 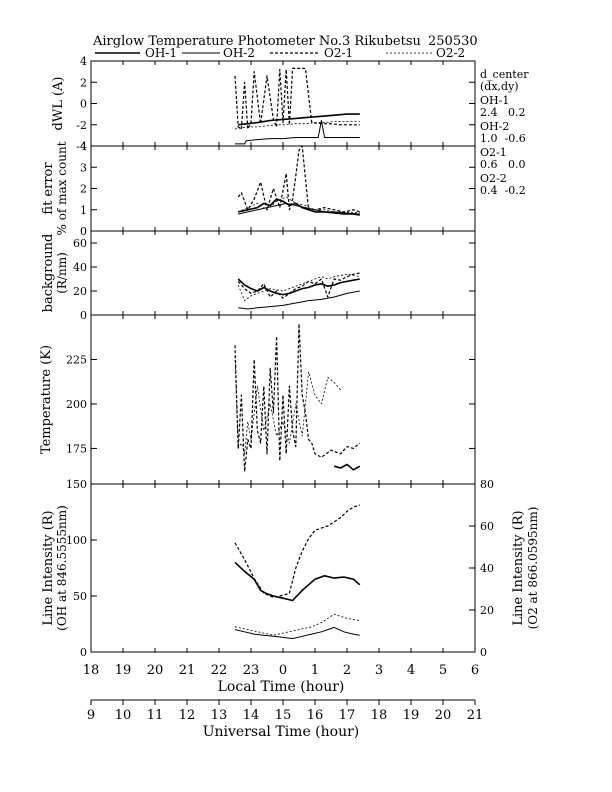 I want to click on ut-label: Universal Time (hour), so click(x=281, y=732).